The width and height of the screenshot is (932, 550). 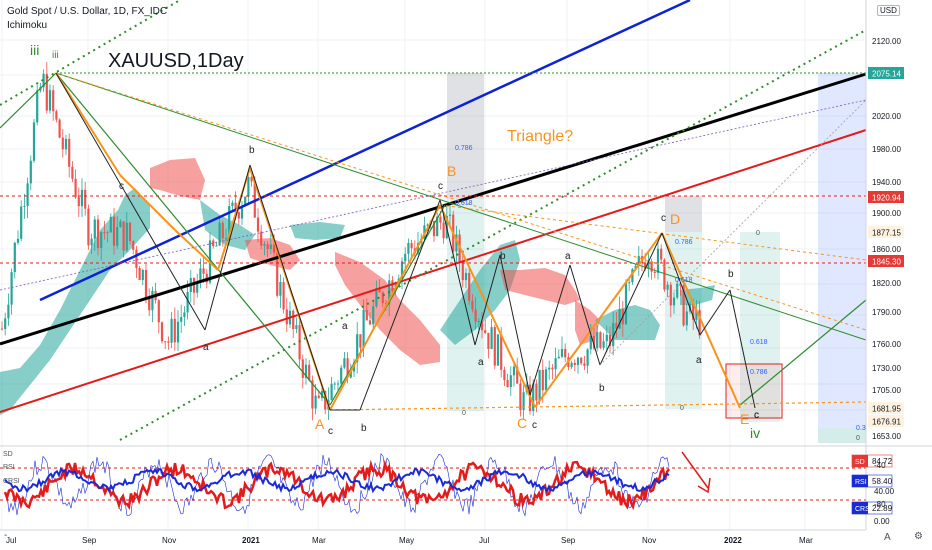 I want to click on time-tick-label: 2021, so click(x=251, y=540).